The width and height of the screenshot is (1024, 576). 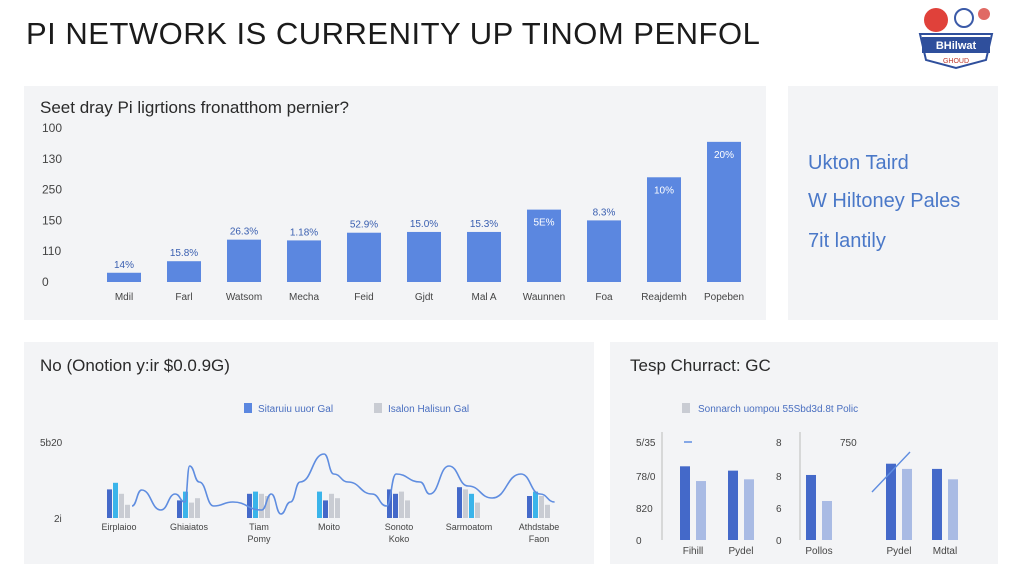 I want to click on data-label: 10%, so click(x=664, y=190).